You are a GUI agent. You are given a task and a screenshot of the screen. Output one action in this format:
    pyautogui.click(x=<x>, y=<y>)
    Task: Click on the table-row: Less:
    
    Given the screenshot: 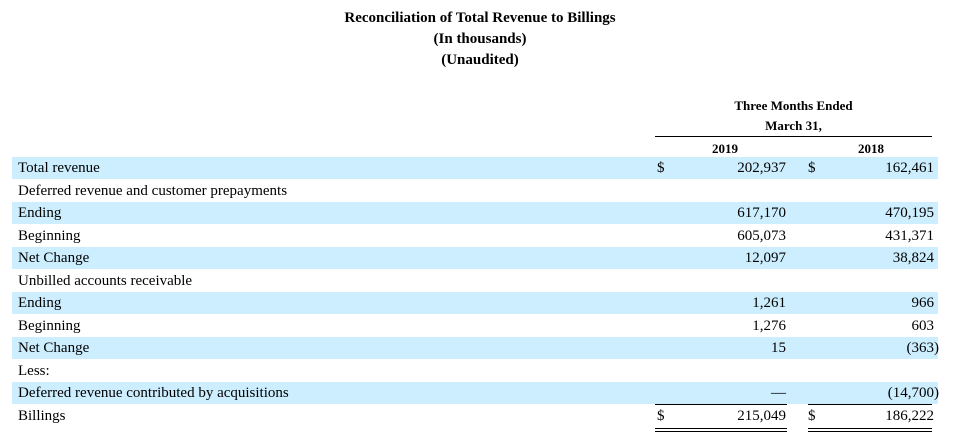 What is the action you would take?
    pyautogui.click(x=475, y=371)
    